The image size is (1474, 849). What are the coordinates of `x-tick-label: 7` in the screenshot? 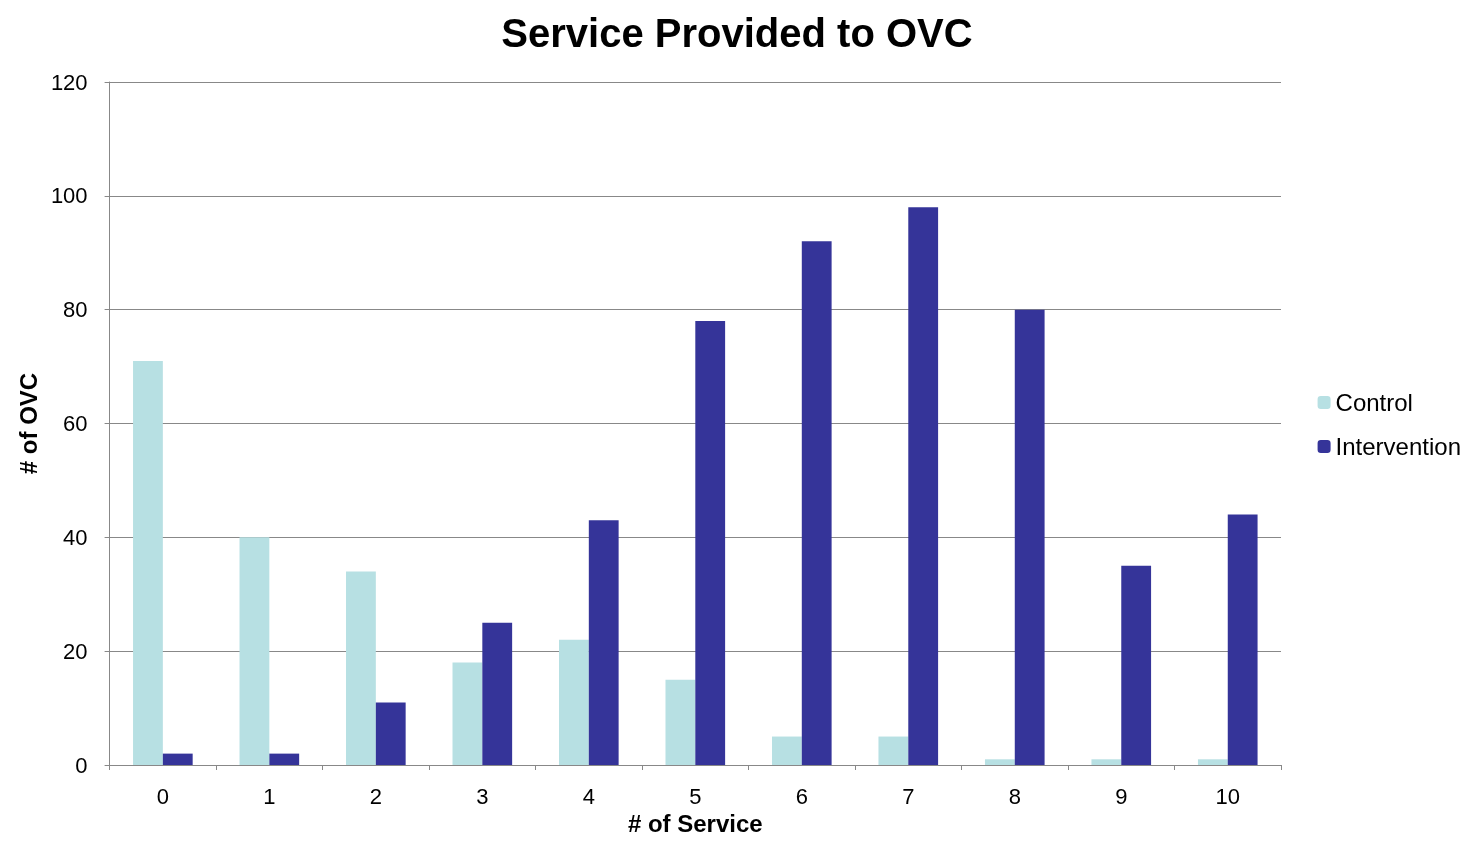 It's located at (908, 796).